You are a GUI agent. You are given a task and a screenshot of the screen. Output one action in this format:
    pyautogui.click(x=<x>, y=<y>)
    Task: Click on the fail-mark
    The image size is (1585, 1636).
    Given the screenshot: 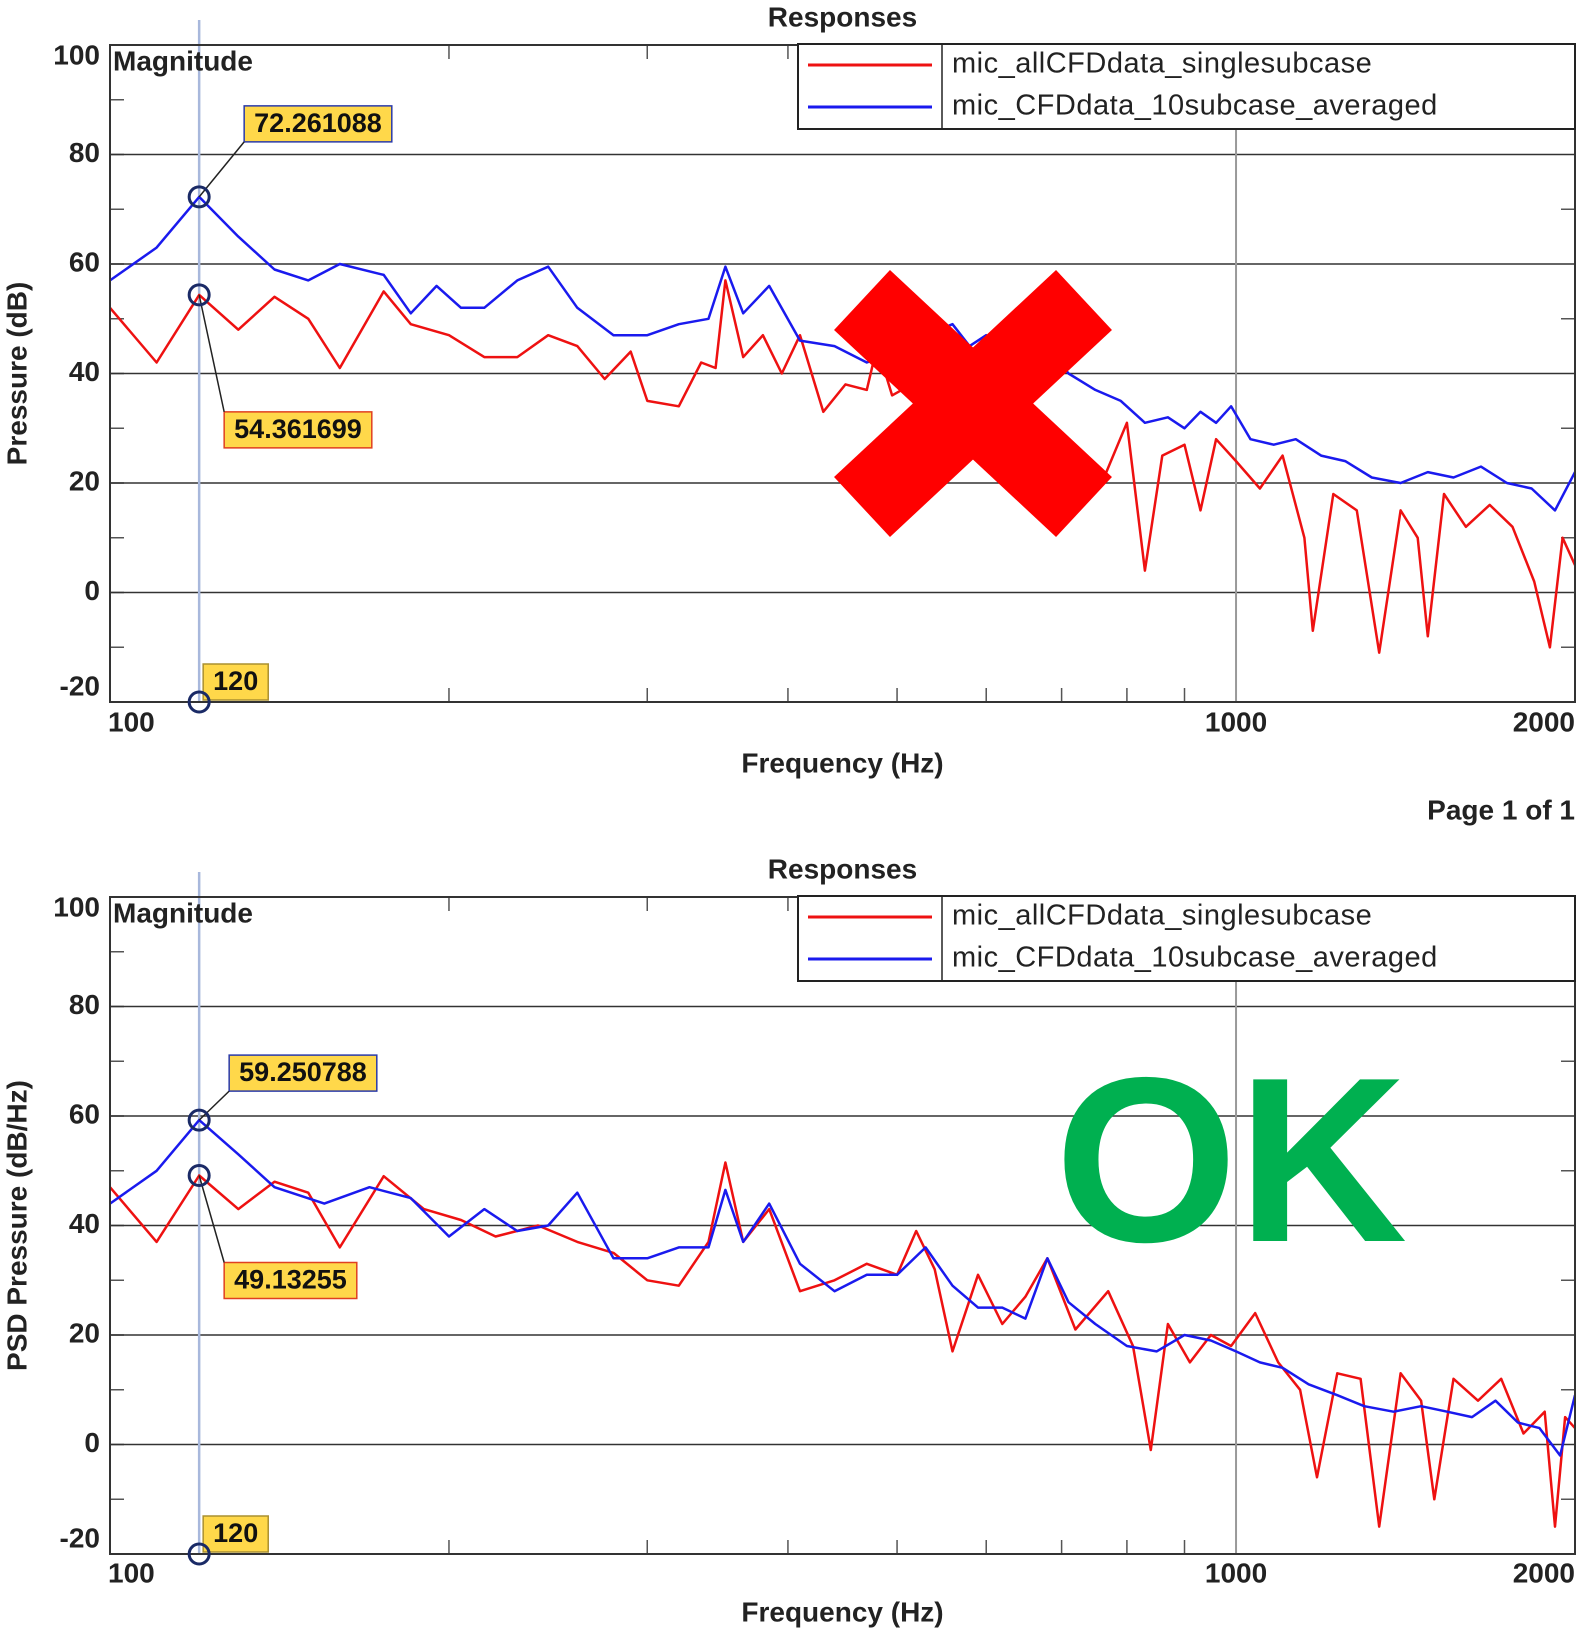 What is the action you would take?
    pyautogui.click(x=973, y=403)
    